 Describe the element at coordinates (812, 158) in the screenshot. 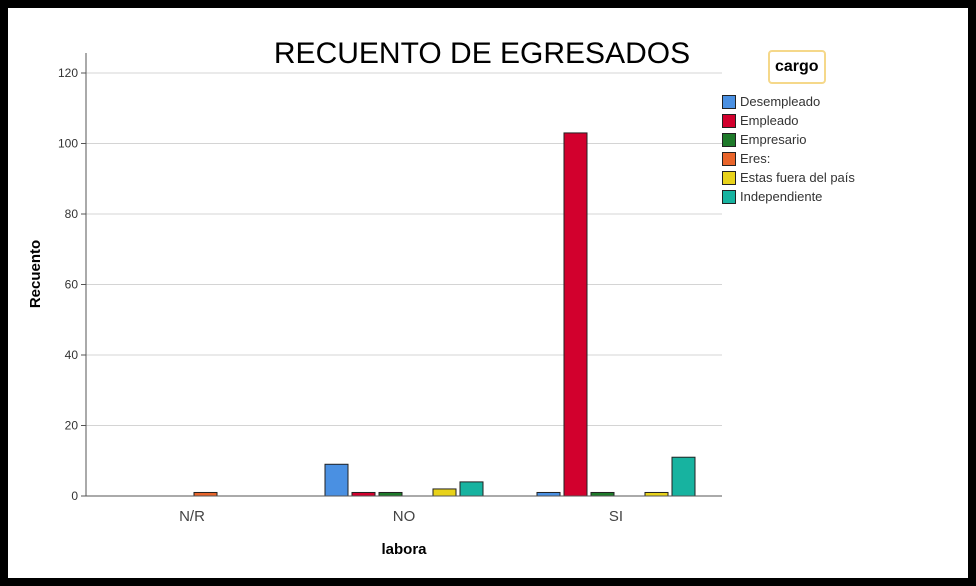

I see `legend-item: Eres:` at that location.